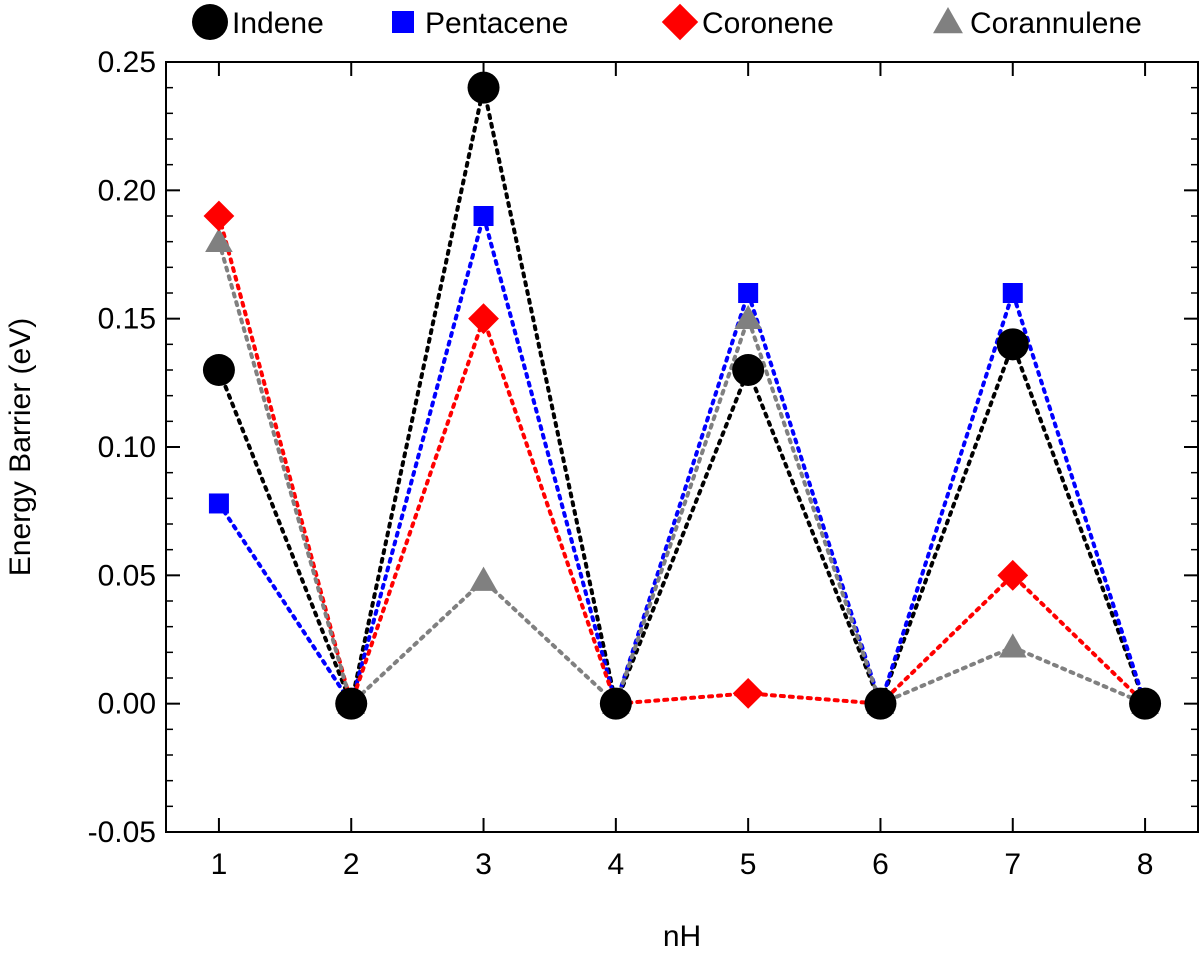  What do you see at coordinates (403, 22) in the screenshot?
I see `legend-marker-pentacene` at bounding box center [403, 22].